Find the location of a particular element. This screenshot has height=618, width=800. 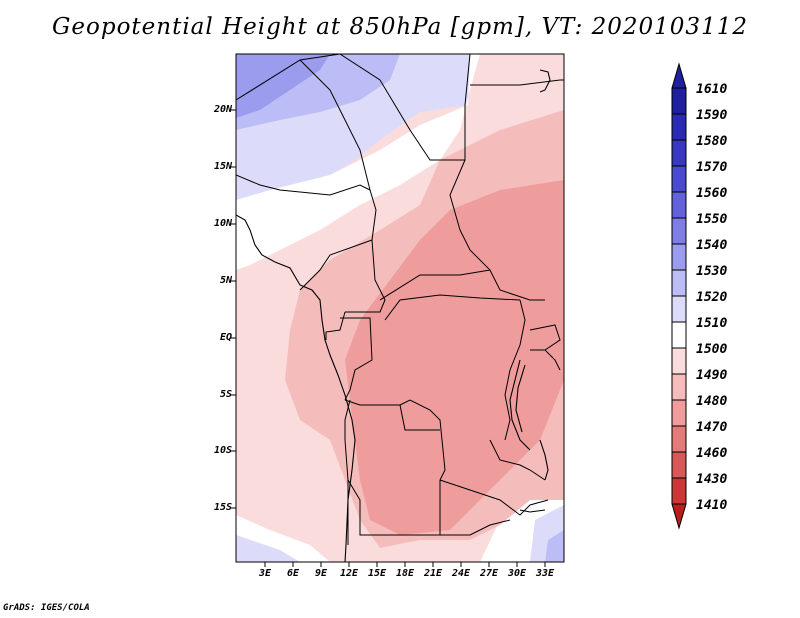

lon-label-3e: 3E is located at coordinates (265, 573).